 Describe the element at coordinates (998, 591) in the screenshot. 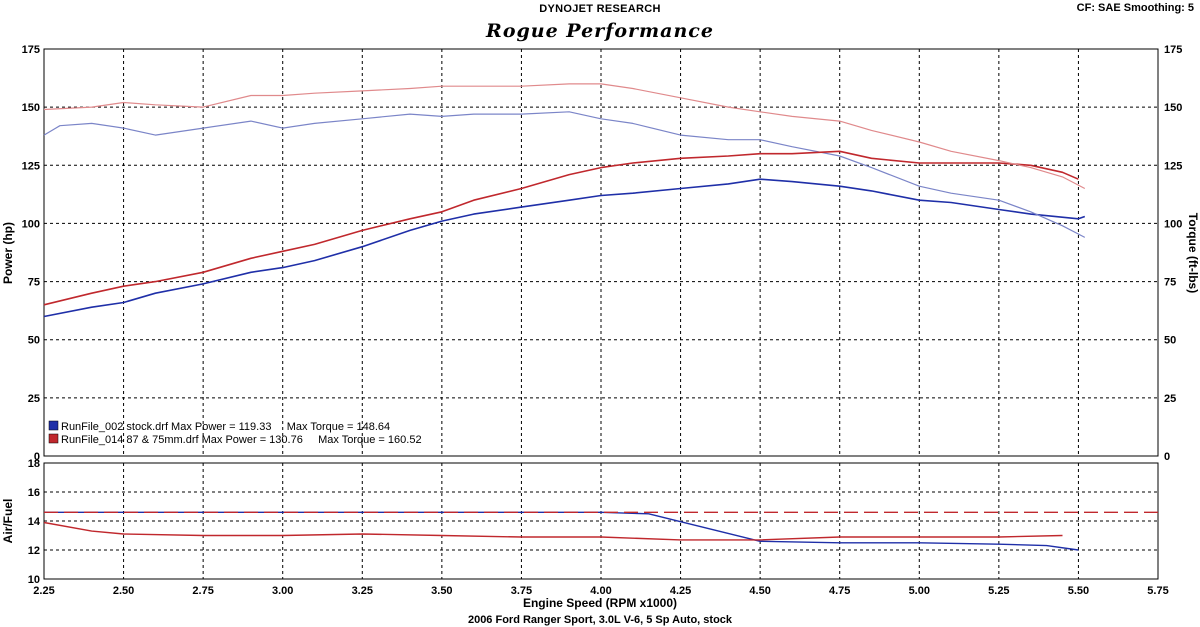

I see `x-tick-label: 5.25` at that location.